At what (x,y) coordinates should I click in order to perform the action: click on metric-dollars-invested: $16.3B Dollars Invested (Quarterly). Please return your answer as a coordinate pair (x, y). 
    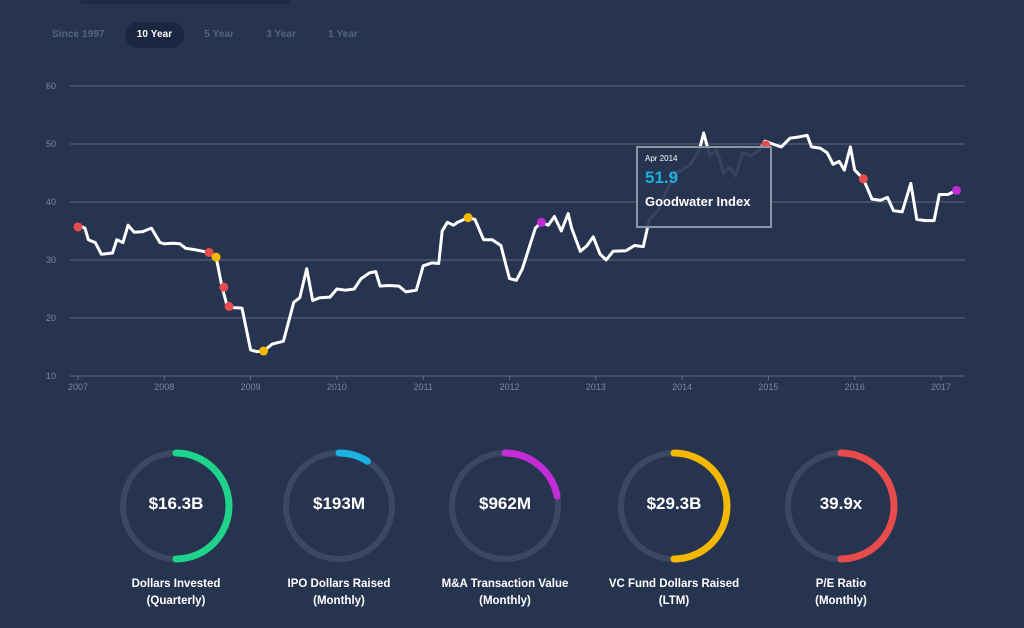
    Looking at the image, I should click on (176, 528).